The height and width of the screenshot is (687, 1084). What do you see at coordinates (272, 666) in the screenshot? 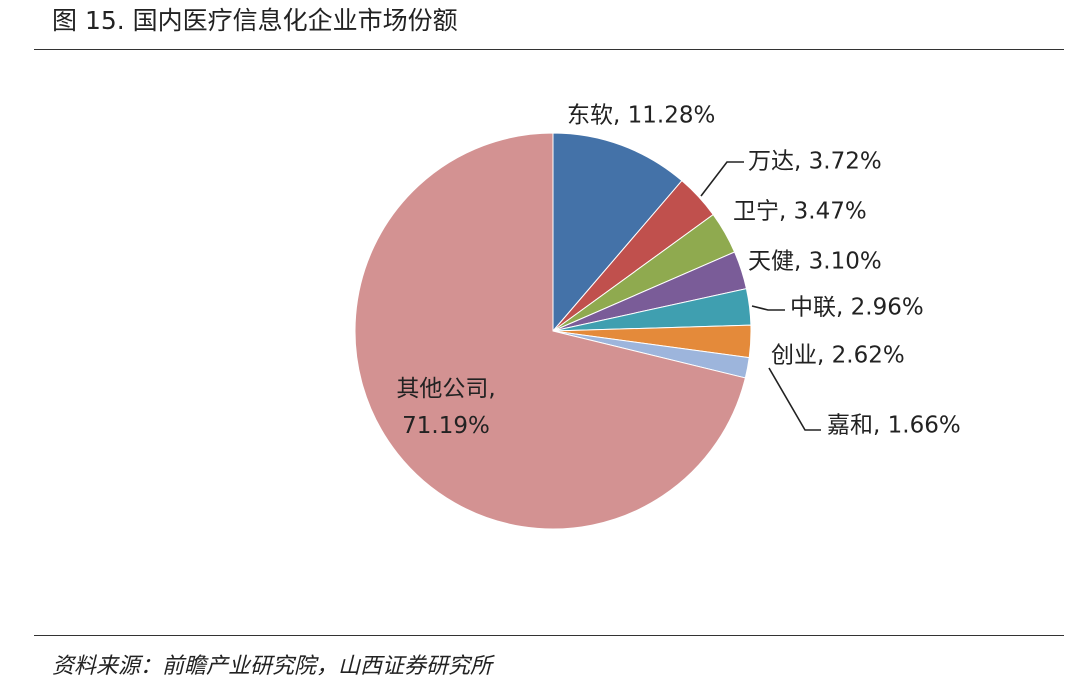
I see `source-note: 资料来源：前瞻产业研究院，山西证券研究所` at bounding box center [272, 666].